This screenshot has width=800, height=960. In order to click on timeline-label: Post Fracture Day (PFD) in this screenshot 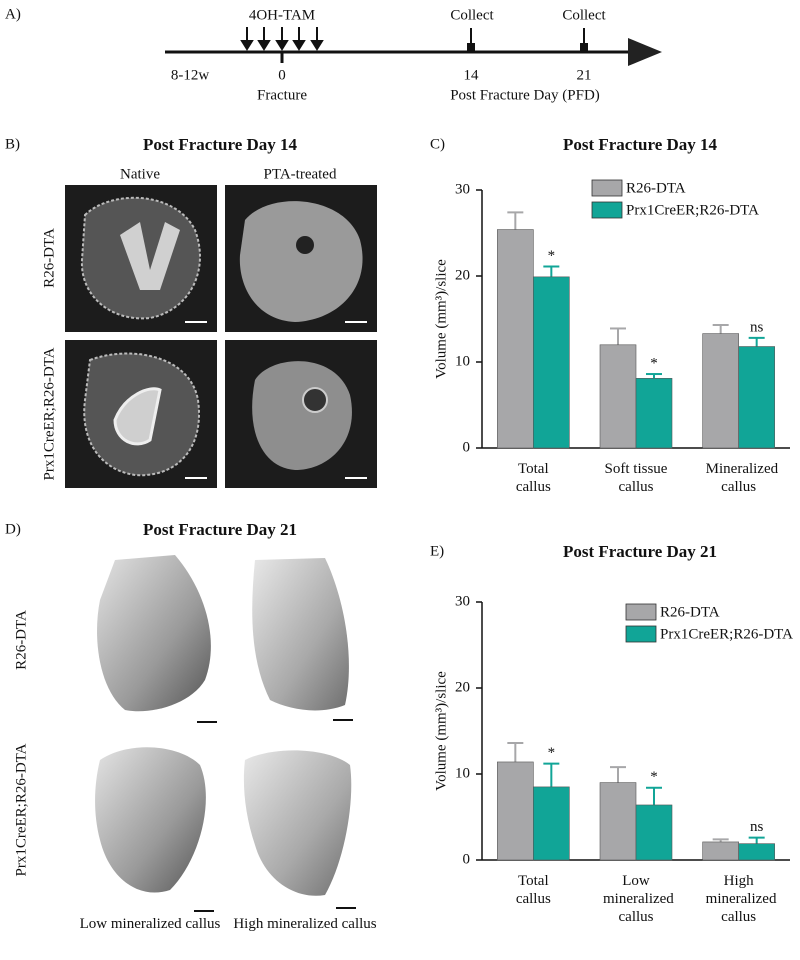, I will do `click(525, 95)`.